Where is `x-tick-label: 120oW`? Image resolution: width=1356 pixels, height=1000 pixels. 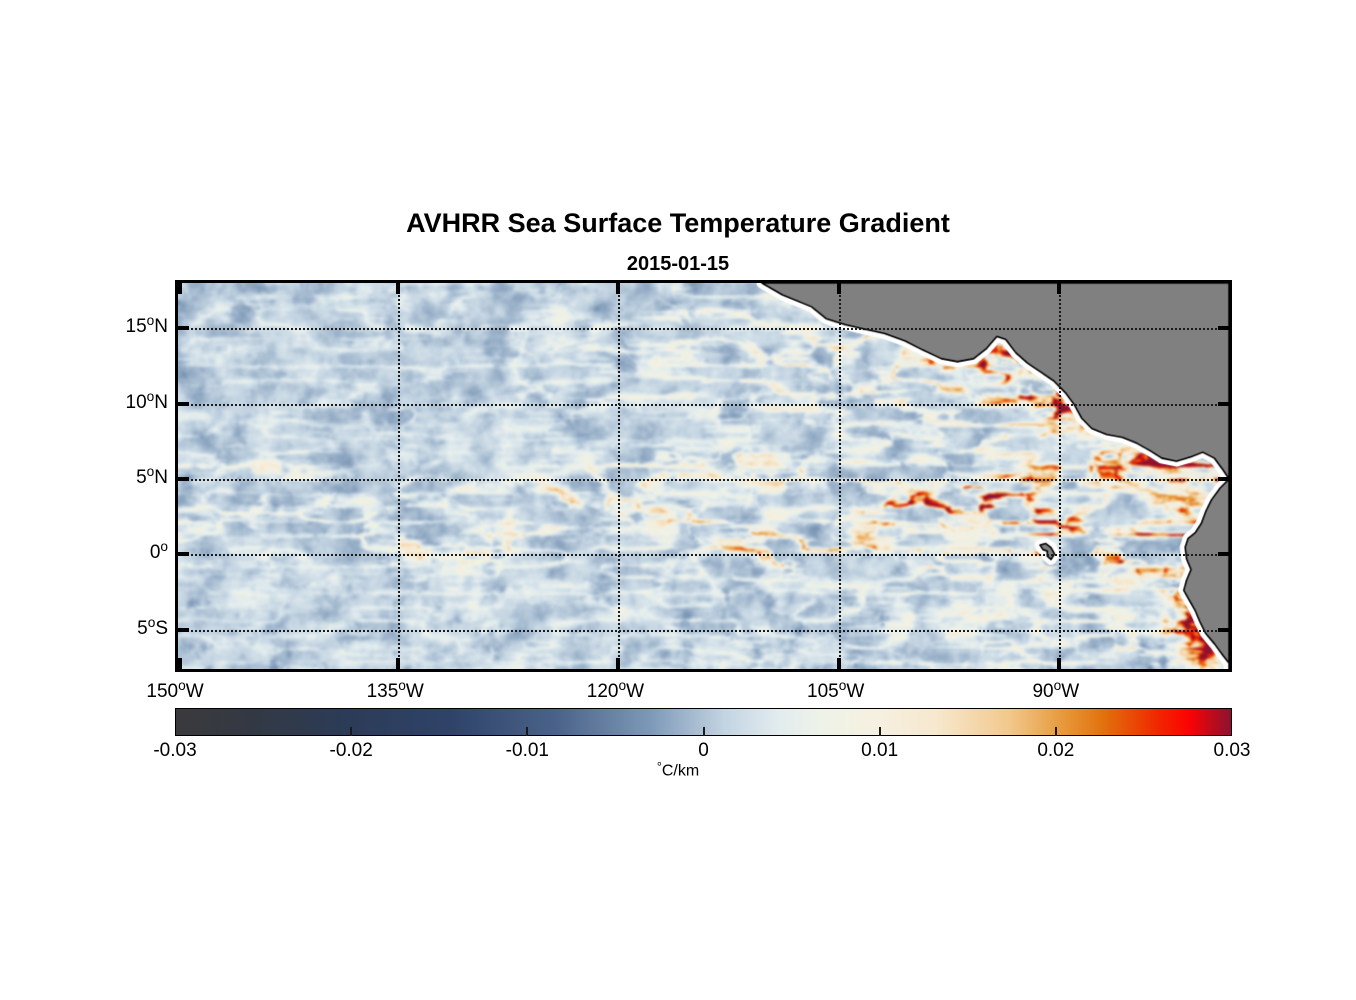
x-tick-label: 120oW is located at coordinates (615, 690).